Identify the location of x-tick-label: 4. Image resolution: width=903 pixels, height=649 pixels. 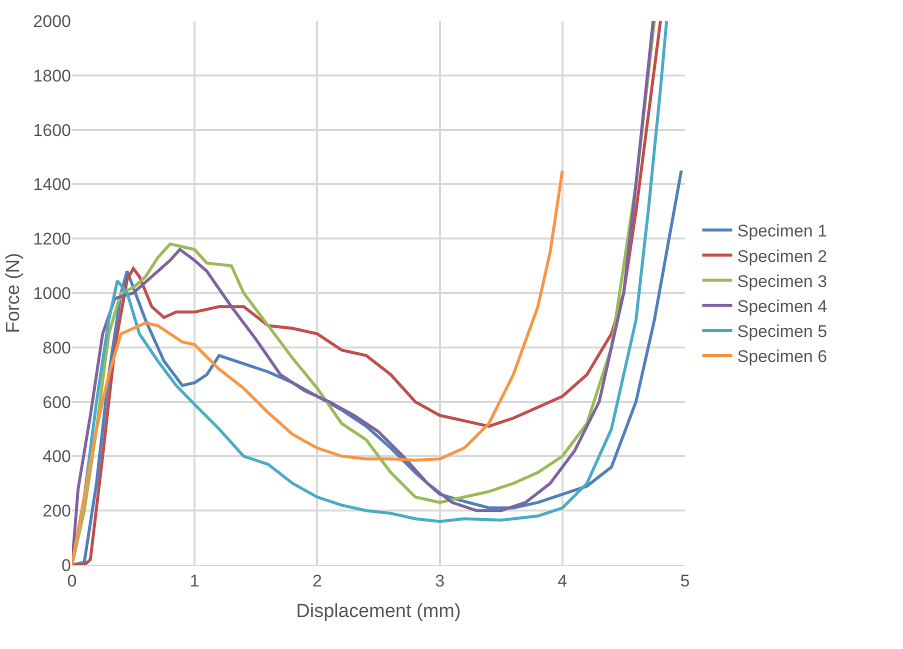
(563, 580).